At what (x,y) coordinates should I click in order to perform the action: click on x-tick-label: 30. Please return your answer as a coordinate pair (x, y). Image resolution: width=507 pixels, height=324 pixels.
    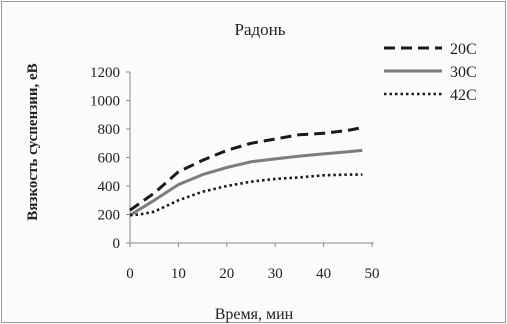
    Looking at the image, I should click on (275, 274).